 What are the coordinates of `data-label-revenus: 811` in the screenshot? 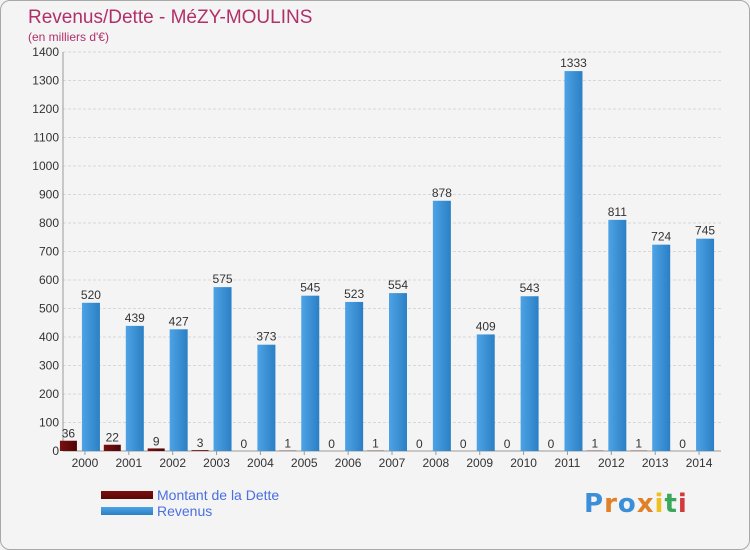 It's located at (617, 212).